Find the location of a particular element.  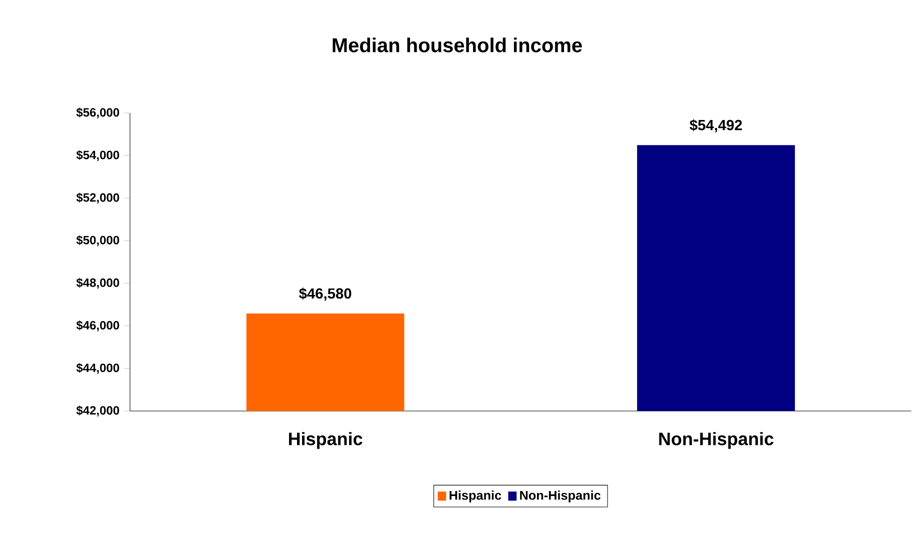

legend-label: Hispanic is located at coordinates (476, 496).